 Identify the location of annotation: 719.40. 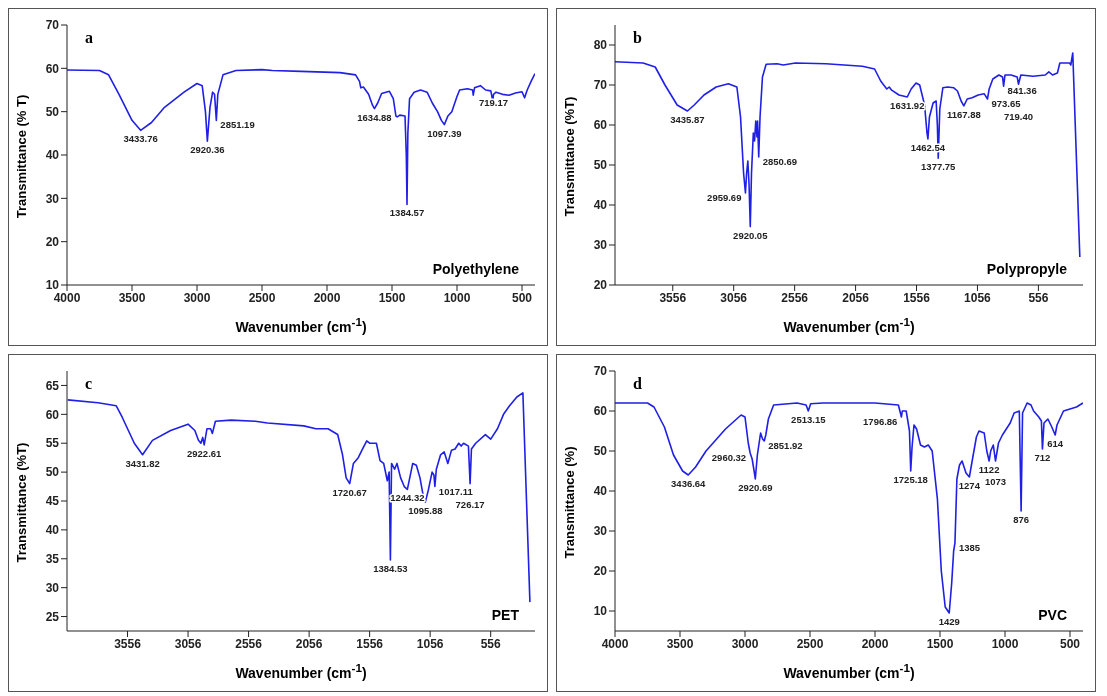
(1018, 117).